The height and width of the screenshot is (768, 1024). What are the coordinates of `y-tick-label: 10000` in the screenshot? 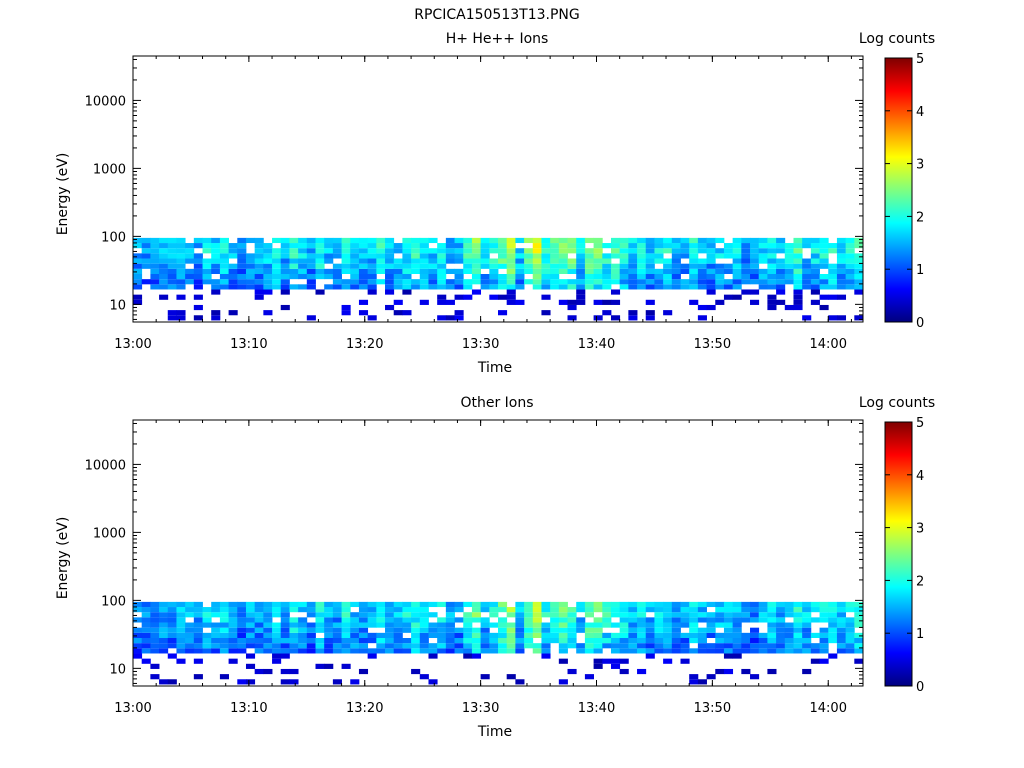 It's located at (105, 101).